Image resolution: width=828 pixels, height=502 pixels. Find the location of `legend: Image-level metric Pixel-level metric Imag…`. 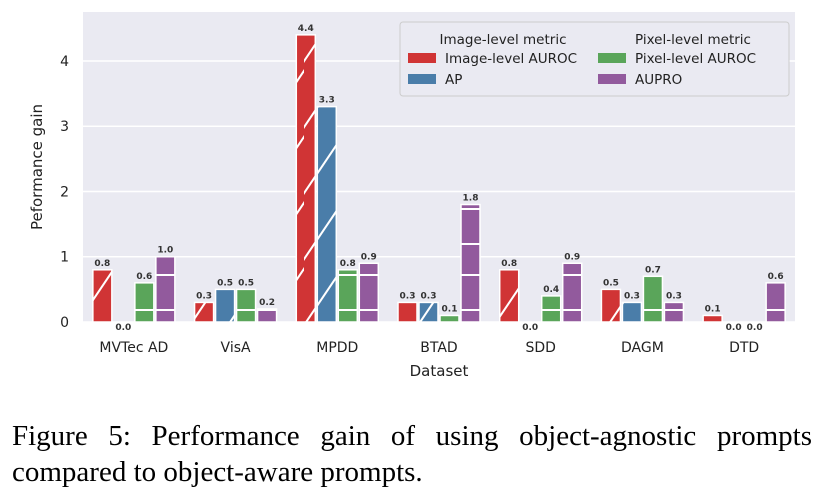

legend: Image-level metric Pixel-level metric Imag… is located at coordinates (594, 59).